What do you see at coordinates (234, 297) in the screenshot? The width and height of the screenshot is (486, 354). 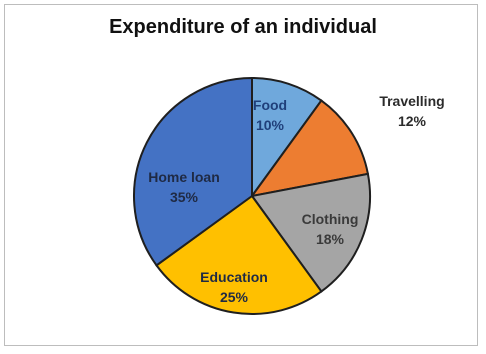 I see `slice-percent-education: 25%` at bounding box center [234, 297].